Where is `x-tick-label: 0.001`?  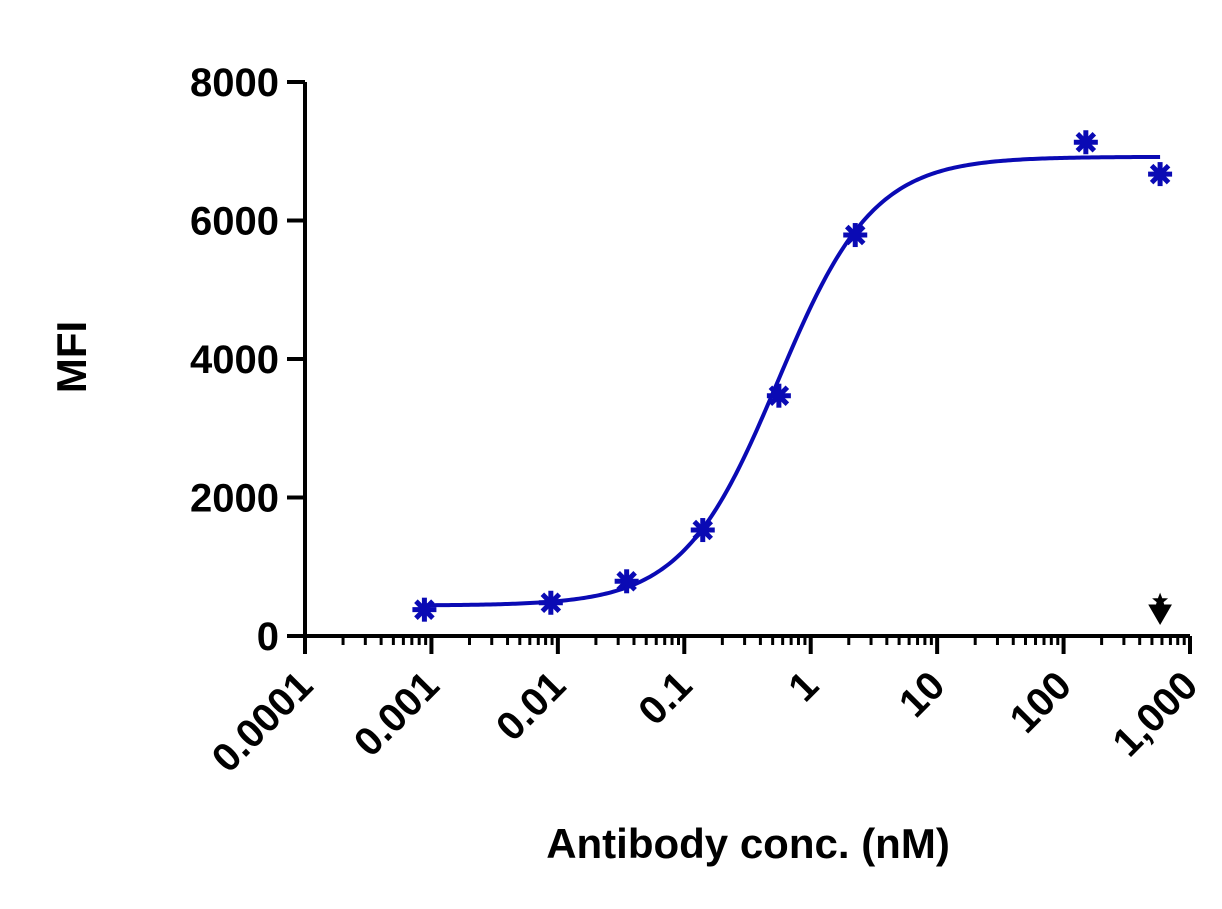 x-tick-label: 0.001 is located at coordinates (397, 714).